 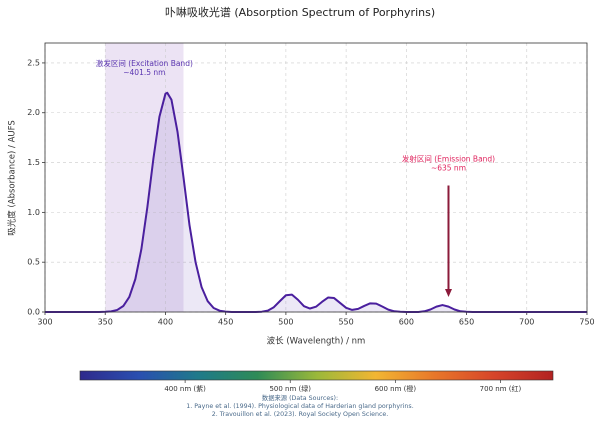 What do you see at coordinates (105, 322) in the screenshot?
I see `x-tick-label: 350` at bounding box center [105, 322].